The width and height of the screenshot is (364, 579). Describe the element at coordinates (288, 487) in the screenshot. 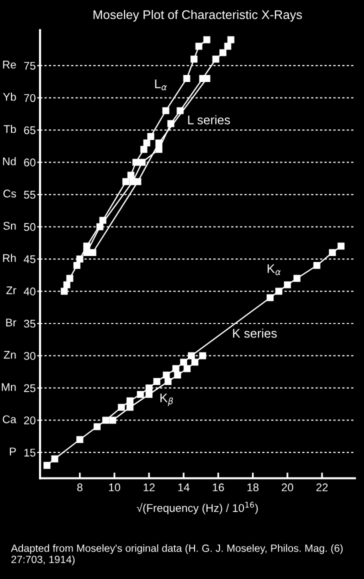

I see `x-tick-label: 20` at that location.